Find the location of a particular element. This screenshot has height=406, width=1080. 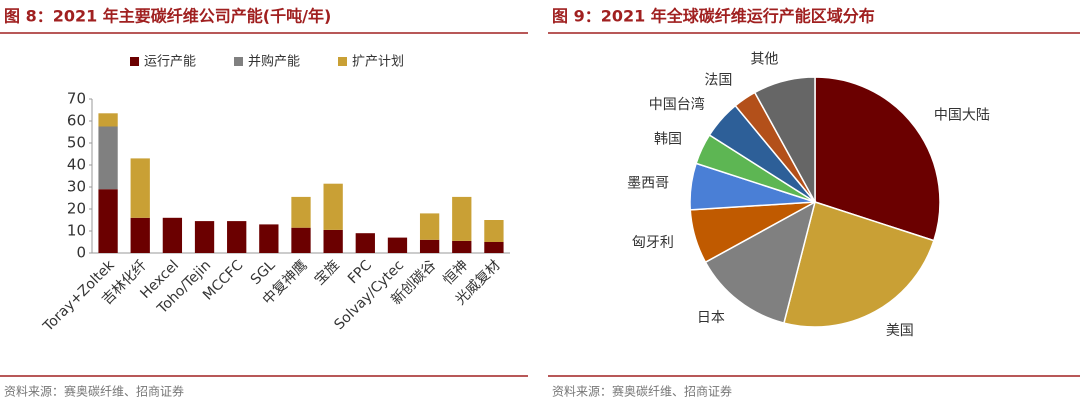

y-tick-label: 20 is located at coordinates (76, 209).